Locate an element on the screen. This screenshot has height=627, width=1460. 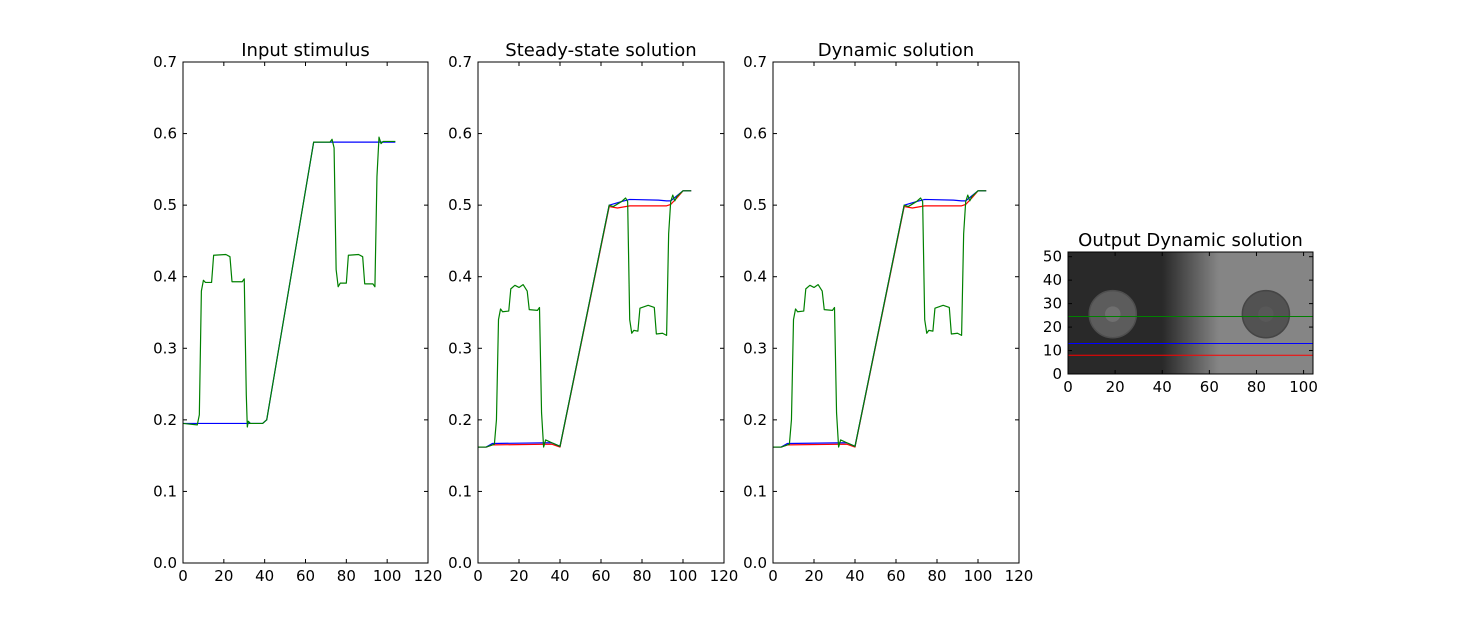
subplot-title: Dynamic solution is located at coordinates (896, 50).